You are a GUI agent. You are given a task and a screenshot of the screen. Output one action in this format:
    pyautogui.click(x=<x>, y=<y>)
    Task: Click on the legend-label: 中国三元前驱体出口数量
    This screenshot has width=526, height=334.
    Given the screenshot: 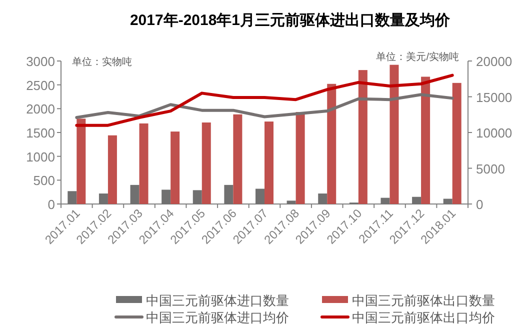 What is the action you would take?
    pyautogui.click(x=423, y=300)
    